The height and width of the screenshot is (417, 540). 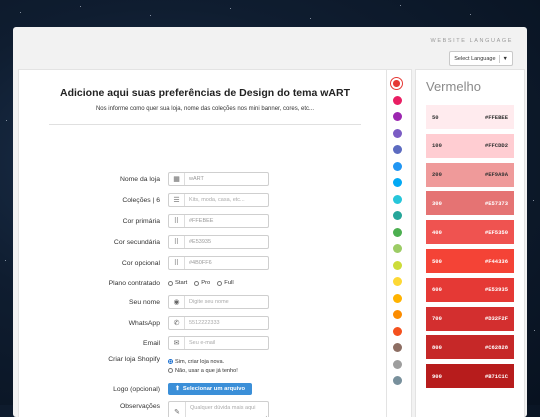 What do you see at coordinates (225, 283) in the screenshot?
I see `plan-option-full: Full` at bounding box center [225, 283].